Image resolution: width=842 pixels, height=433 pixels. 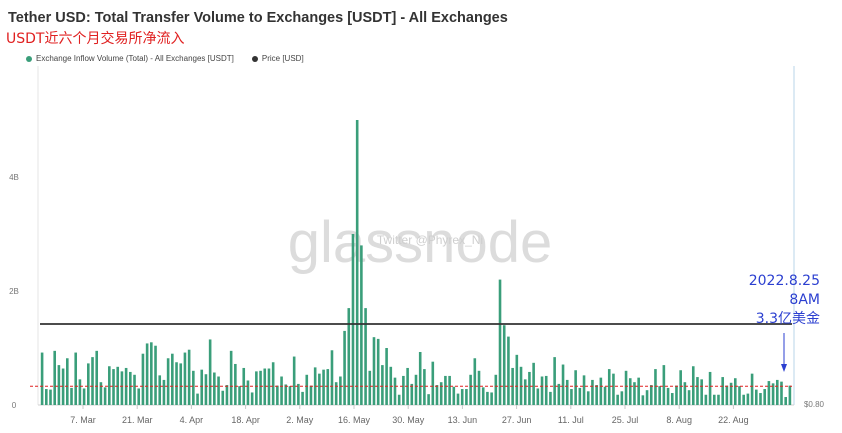 I want to click on x-tick-label: 2. May, so click(x=300, y=420).